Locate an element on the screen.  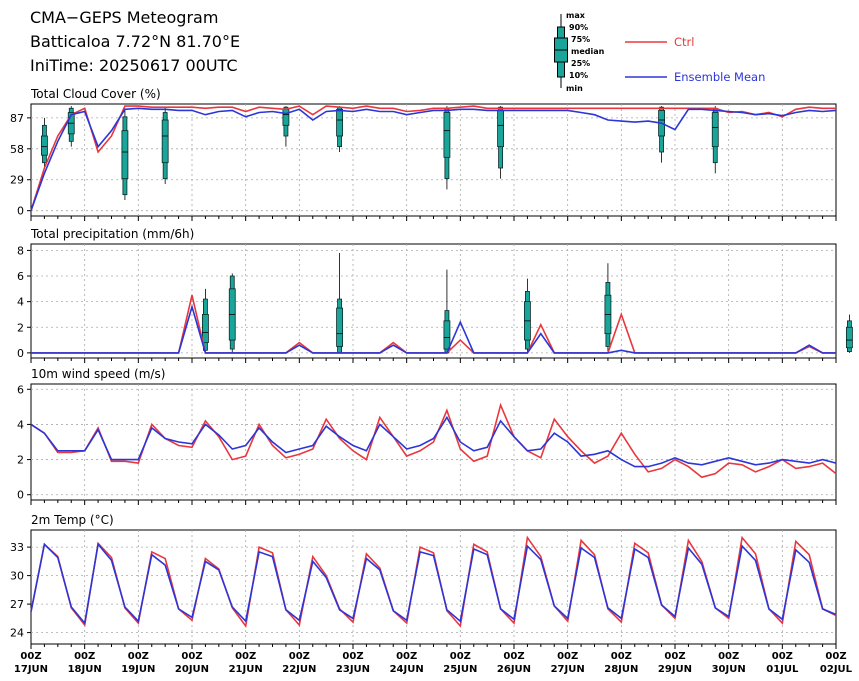
x-date-label: 29JUN is located at coordinates (675, 669).